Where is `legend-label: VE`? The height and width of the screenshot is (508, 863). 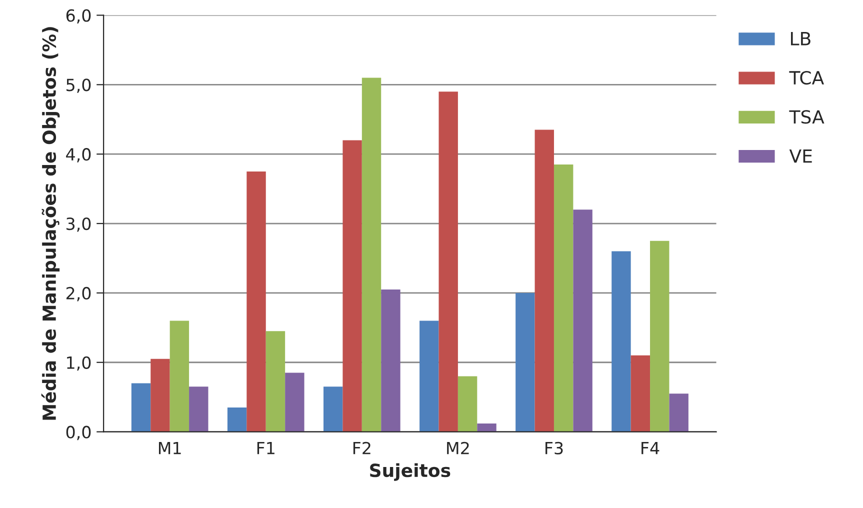 legend-label: VE is located at coordinates (800, 156).